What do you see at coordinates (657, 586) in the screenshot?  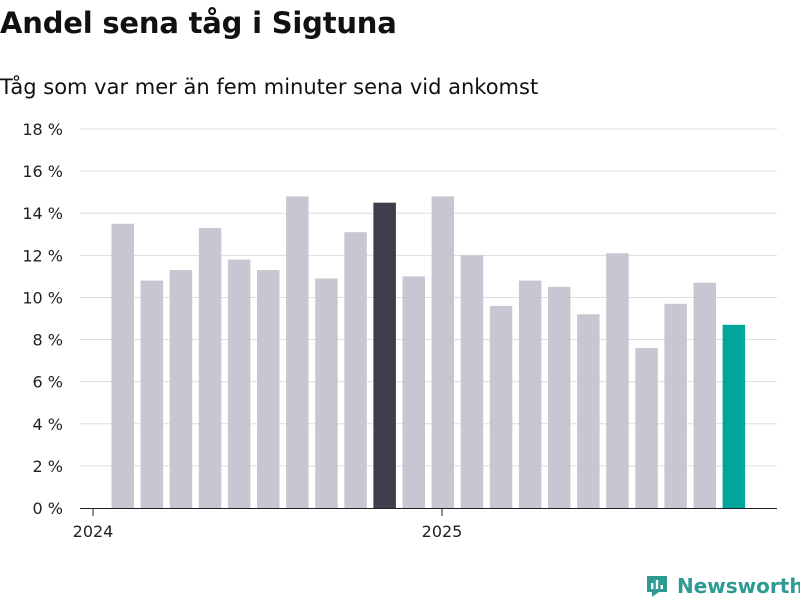 I see `newsworthy-logo-icon` at bounding box center [657, 586].